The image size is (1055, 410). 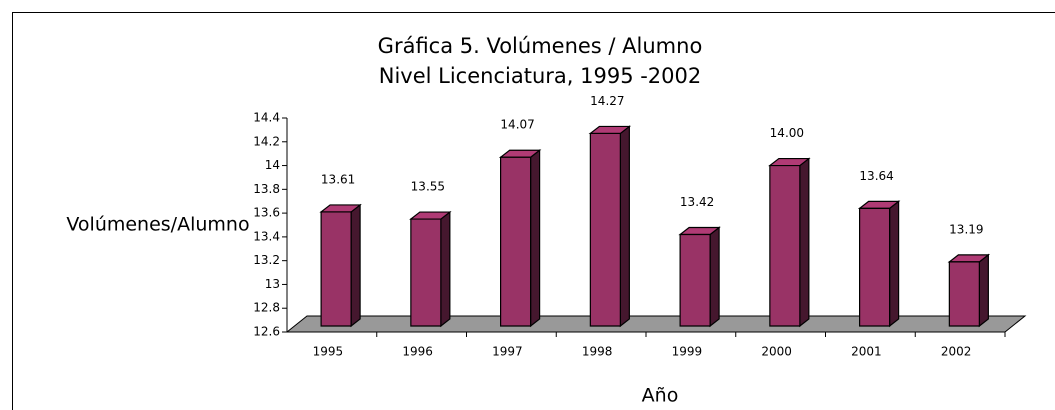 What do you see at coordinates (157, 225) in the screenshot?
I see `y-axis-label: Volúmenes/Alumno` at bounding box center [157, 225].